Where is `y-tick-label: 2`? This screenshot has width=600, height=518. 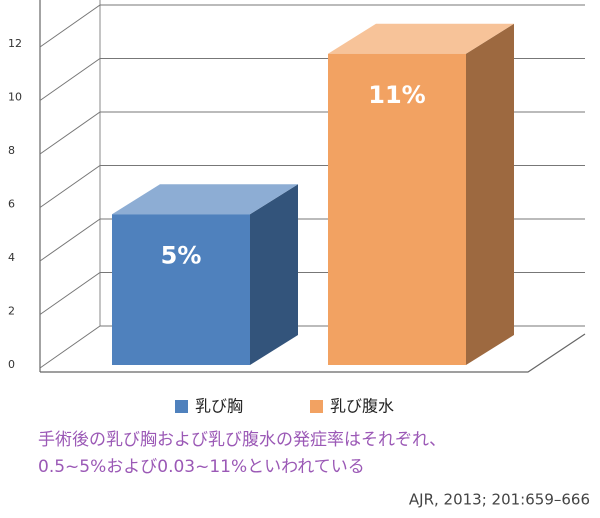
y-tick-label: 2 is located at coordinates (11, 311).